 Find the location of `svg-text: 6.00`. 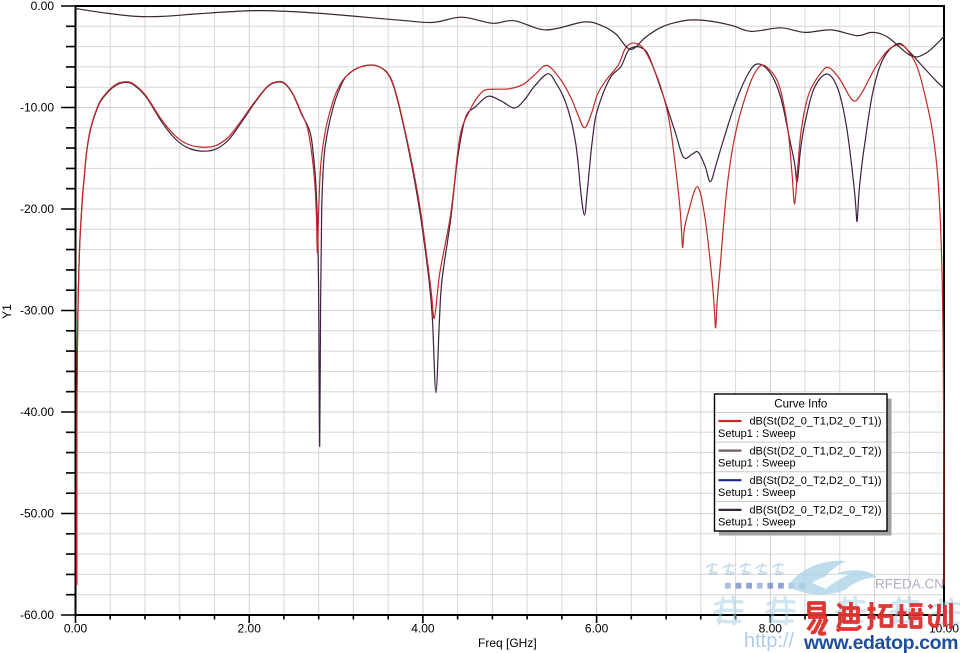

svg-text: 6.00 is located at coordinates (597, 629).